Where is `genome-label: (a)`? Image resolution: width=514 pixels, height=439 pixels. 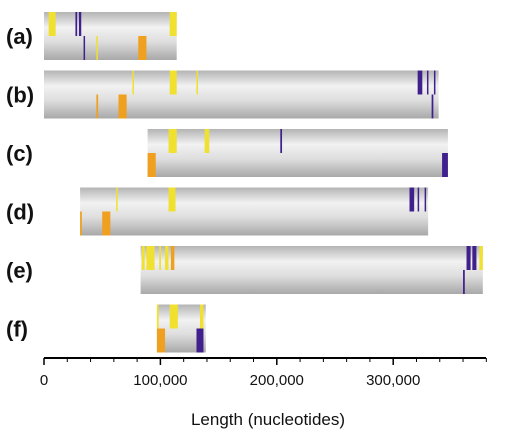
genome-label: (a) is located at coordinates (19, 36).